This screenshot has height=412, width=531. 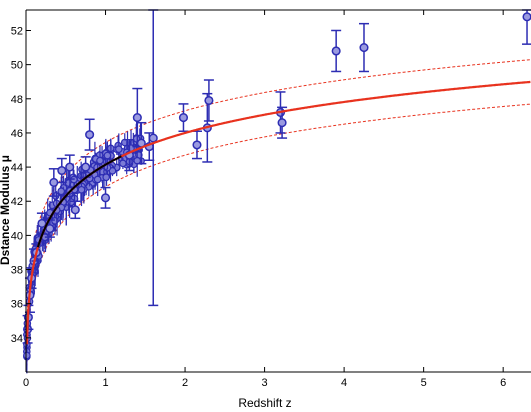 What do you see at coordinates (26, 383) in the screenshot?
I see `x-tick-label: 0` at bounding box center [26, 383].